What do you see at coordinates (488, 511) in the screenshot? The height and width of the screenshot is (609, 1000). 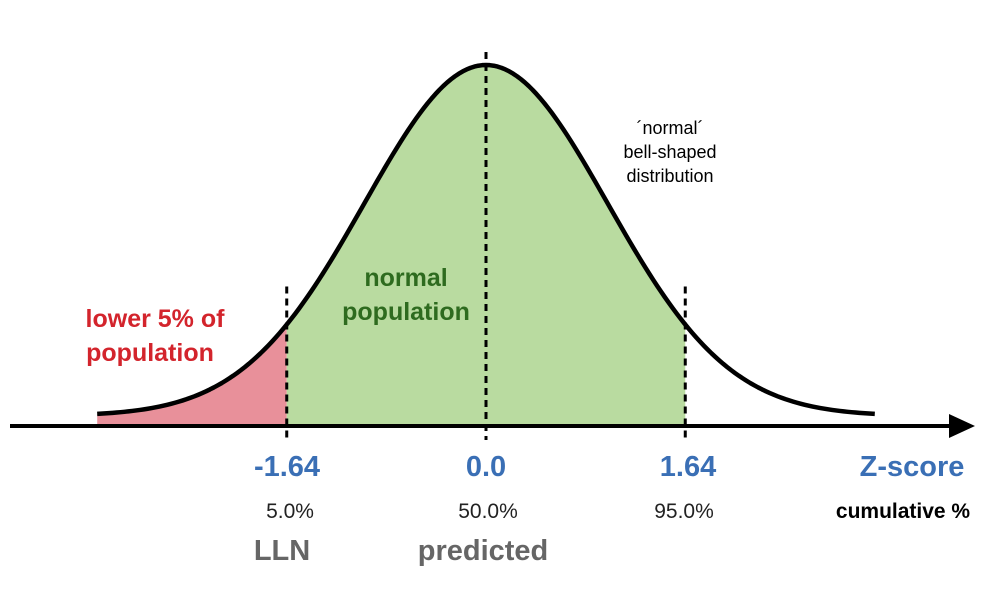 I see `cumulative-label-50: 50.0%` at bounding box center [488, 511].